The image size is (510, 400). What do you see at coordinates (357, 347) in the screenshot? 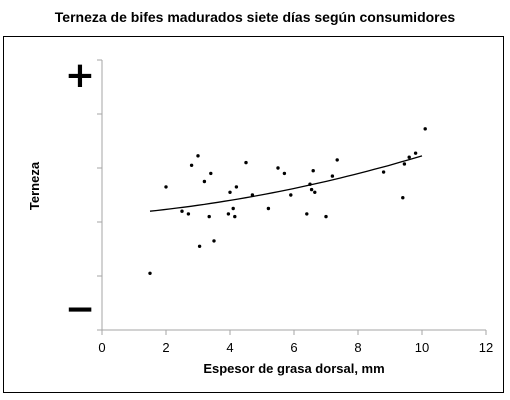
I see `x-tick-label: 8` at bounding box center [357, 347].